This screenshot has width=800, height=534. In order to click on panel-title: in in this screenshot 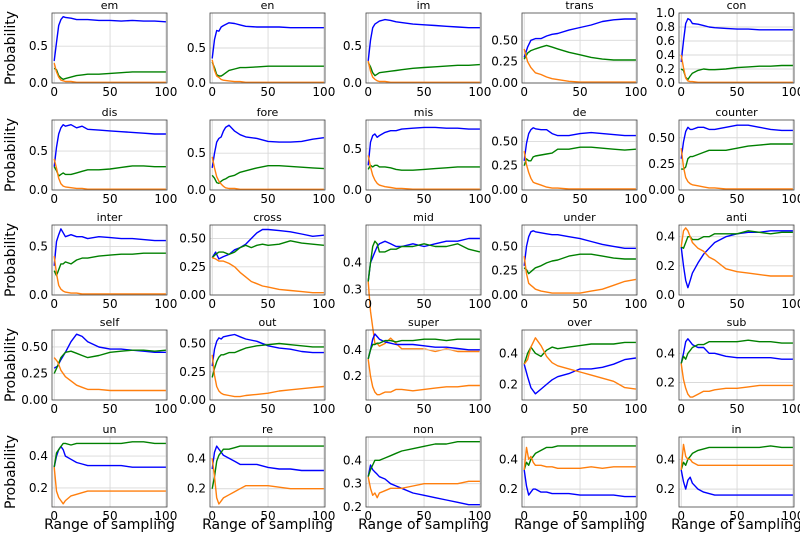, I will do `click(736, 429)`.